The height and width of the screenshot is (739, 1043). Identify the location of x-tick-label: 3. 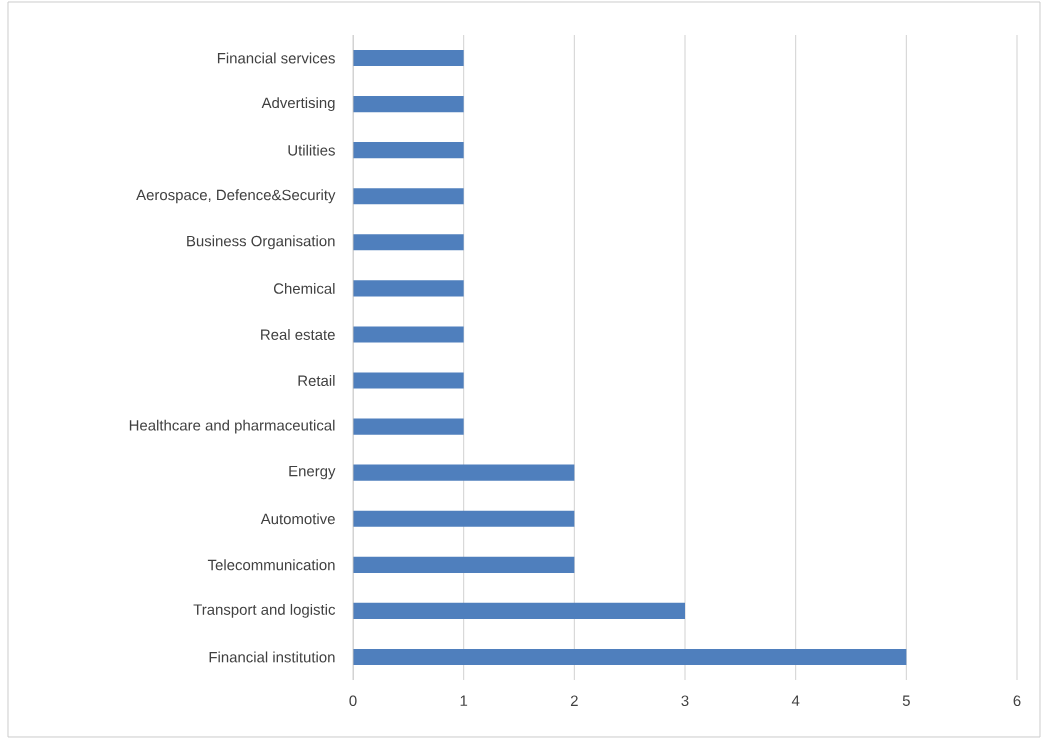
(685, 701).